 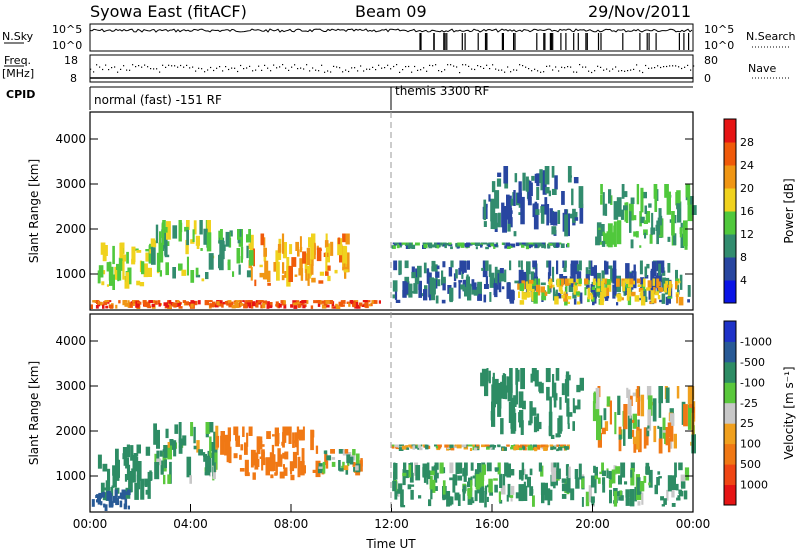 I want to click on nsky-line, so click(x=391, y=30).